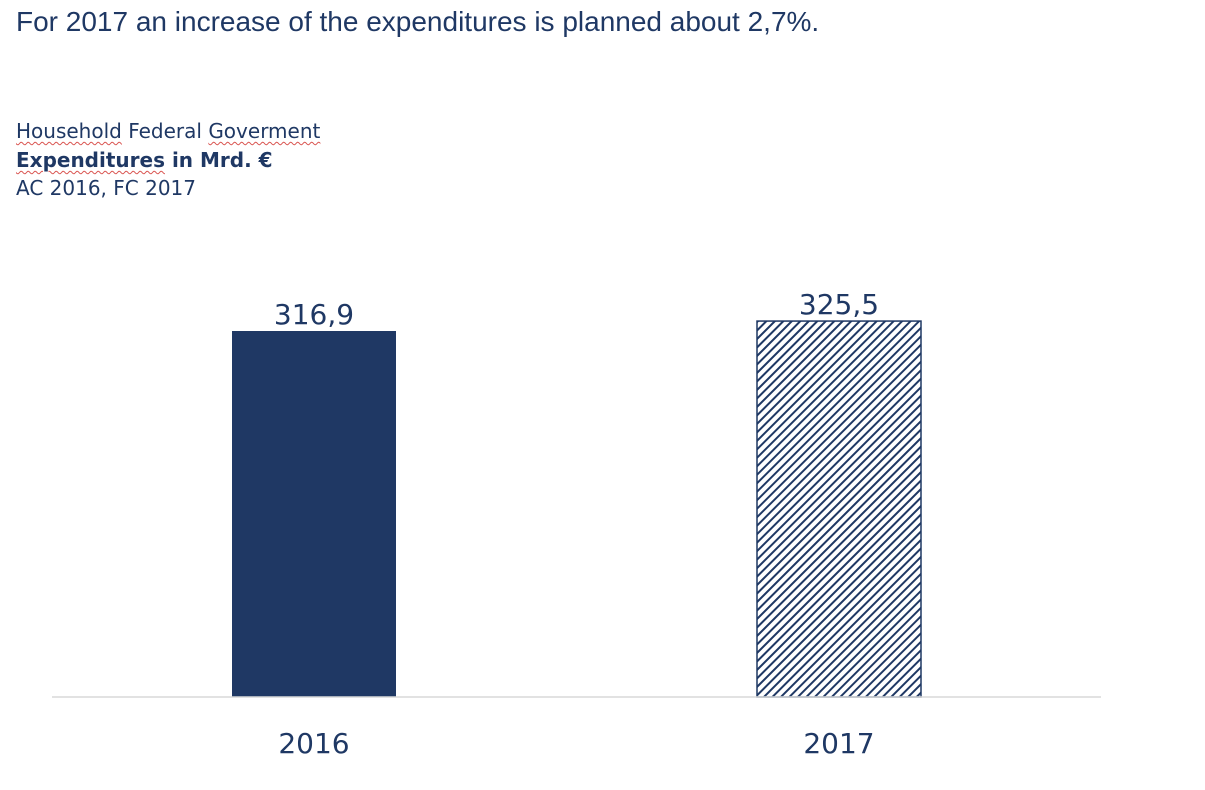 The width and height of the screenshot is (1205, 790). I want to click on chart-subtitle-line3: AC 2016, FC 2017, so click(106, 188).